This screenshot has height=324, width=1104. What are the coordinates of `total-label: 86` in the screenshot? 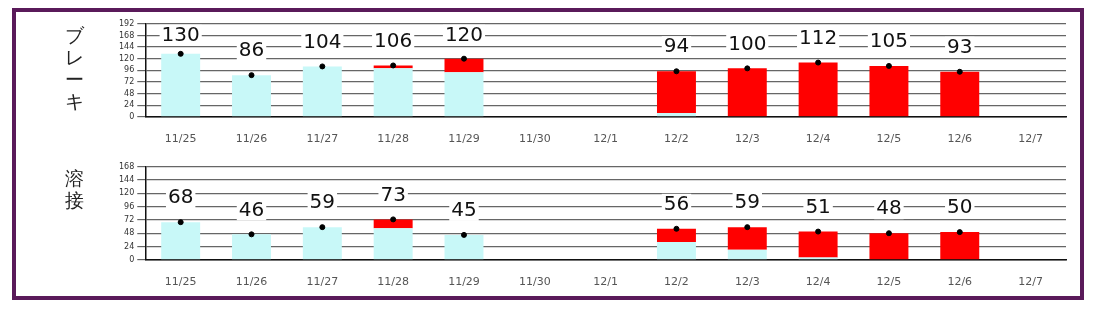 It's located at (251, 49).